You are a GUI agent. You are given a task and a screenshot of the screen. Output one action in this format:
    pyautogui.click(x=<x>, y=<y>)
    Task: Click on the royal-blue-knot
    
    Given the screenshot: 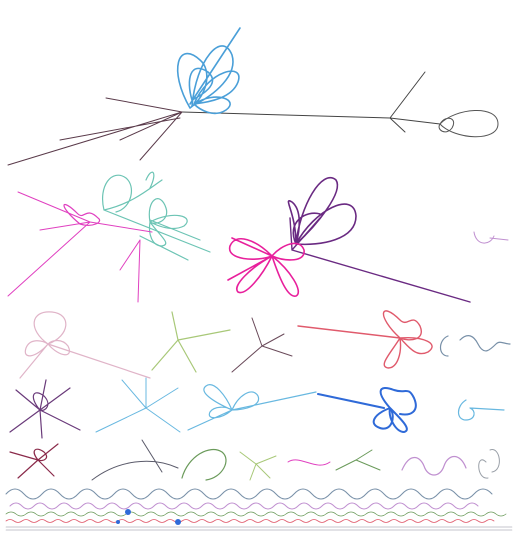 What is the action you would take?
    pyautogui.click(x=367, y=410)
    